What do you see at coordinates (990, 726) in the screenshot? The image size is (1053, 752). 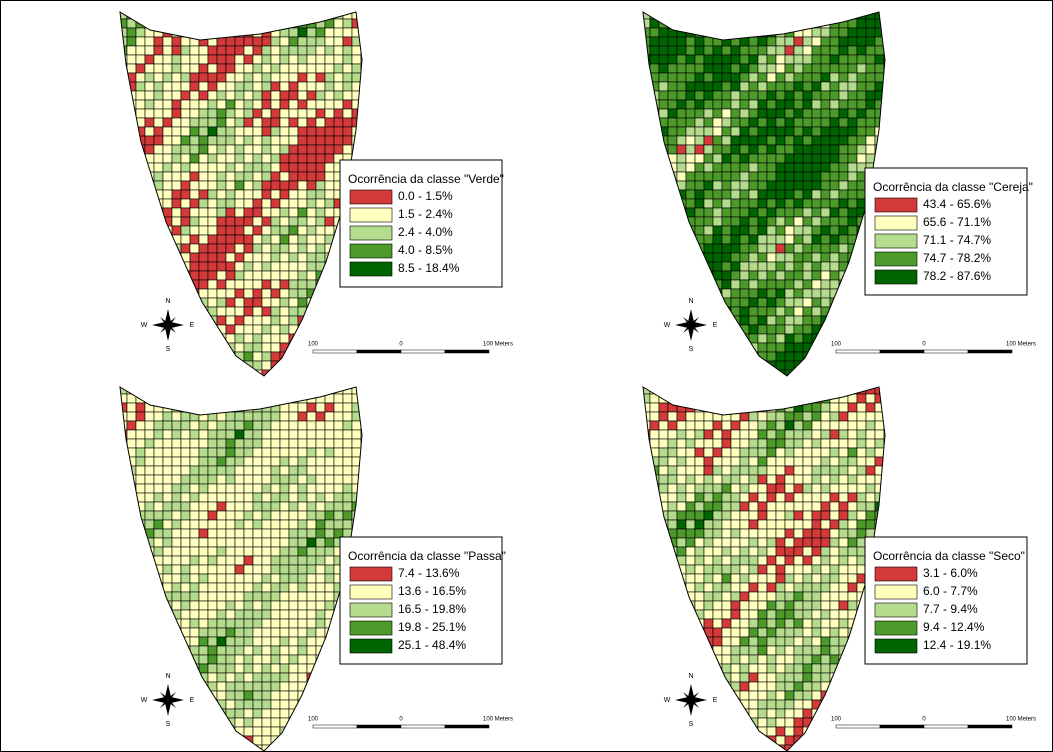 I see `scale-segment` at bounding box center [990, 726].